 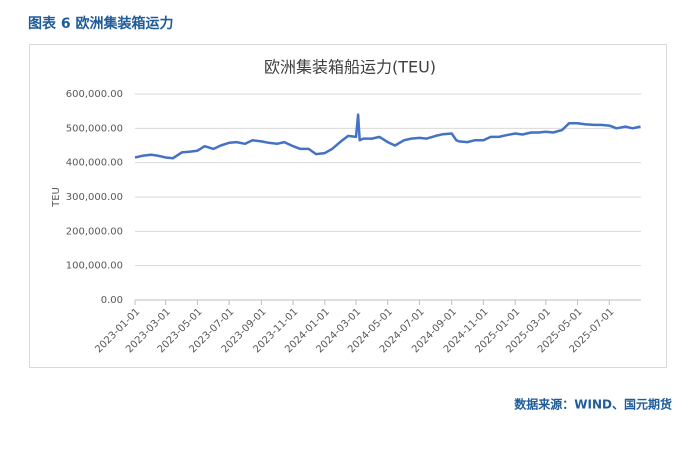 I want to click on chart-title: 欧洲集装箱船运力(TEU), so click(x=350, y=67).